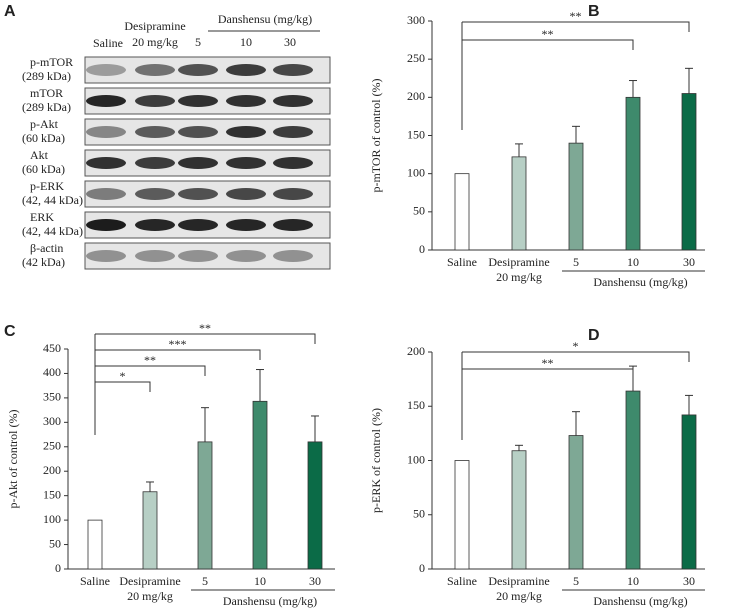  I want to click on panel-letter: D, so click(594, 335).